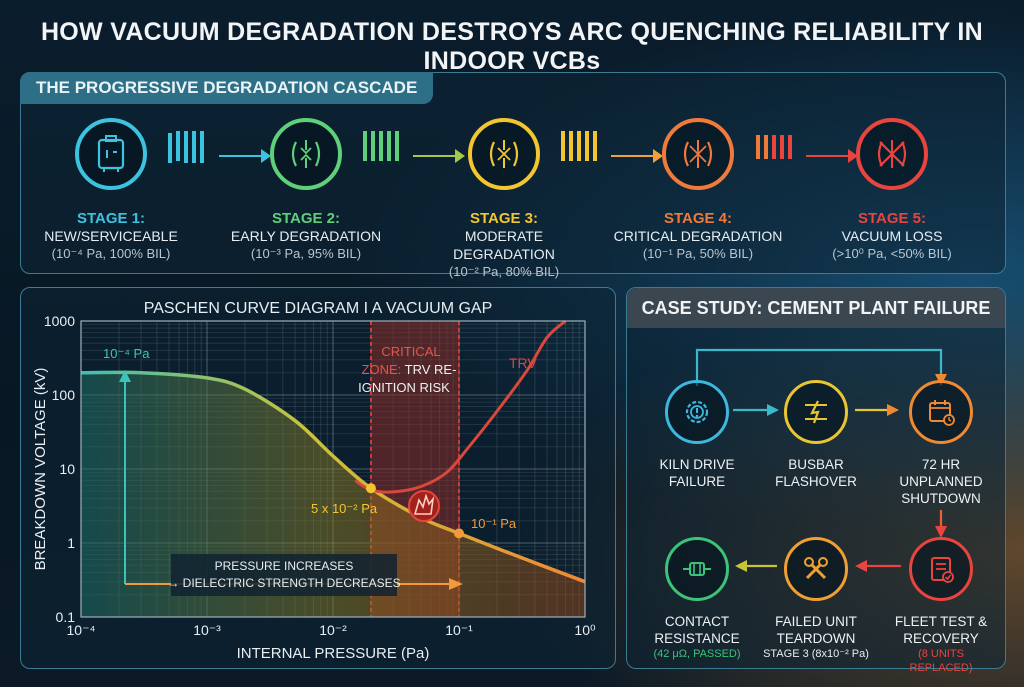 The width and height of the screenshot is (1024, 687). I want to click on node-1-line-1: KILN DRIVE, so click(697, 464).